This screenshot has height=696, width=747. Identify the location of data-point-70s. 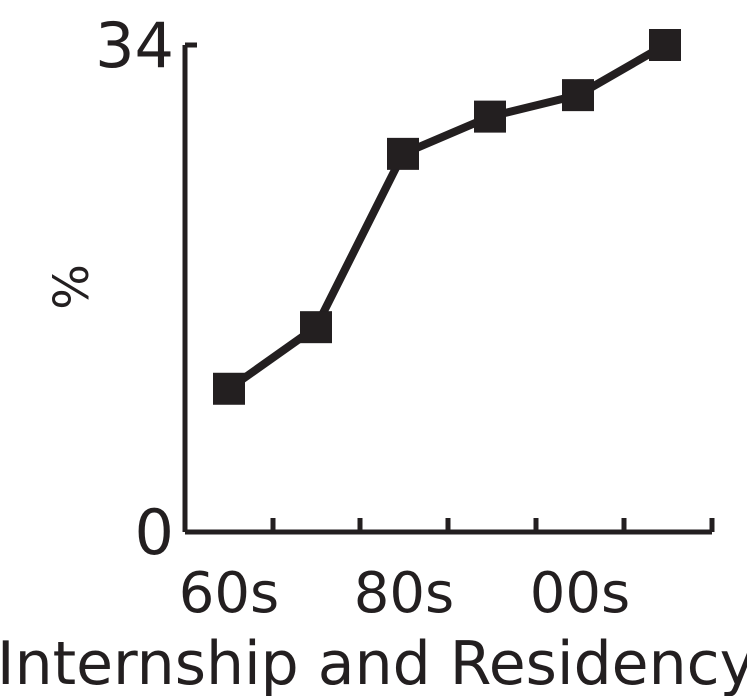
(316, 327).